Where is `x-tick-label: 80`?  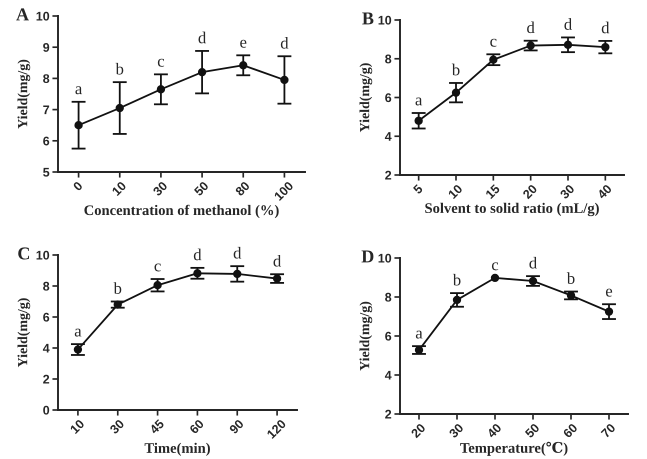 x-tick-label: 80 is located at coordinates (242, 188).